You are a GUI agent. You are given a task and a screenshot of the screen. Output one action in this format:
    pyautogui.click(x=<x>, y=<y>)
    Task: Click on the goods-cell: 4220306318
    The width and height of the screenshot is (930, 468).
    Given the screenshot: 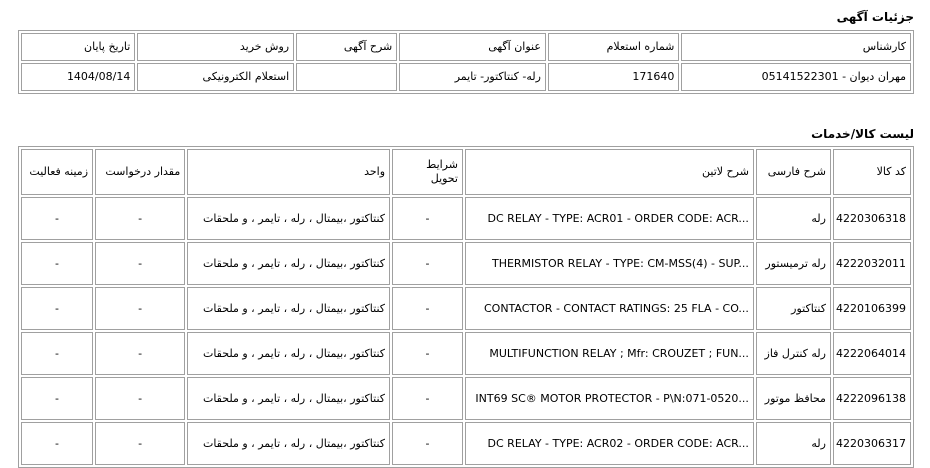 What is the action you would take?
    pyautogui.click(x=871, y=218)
    